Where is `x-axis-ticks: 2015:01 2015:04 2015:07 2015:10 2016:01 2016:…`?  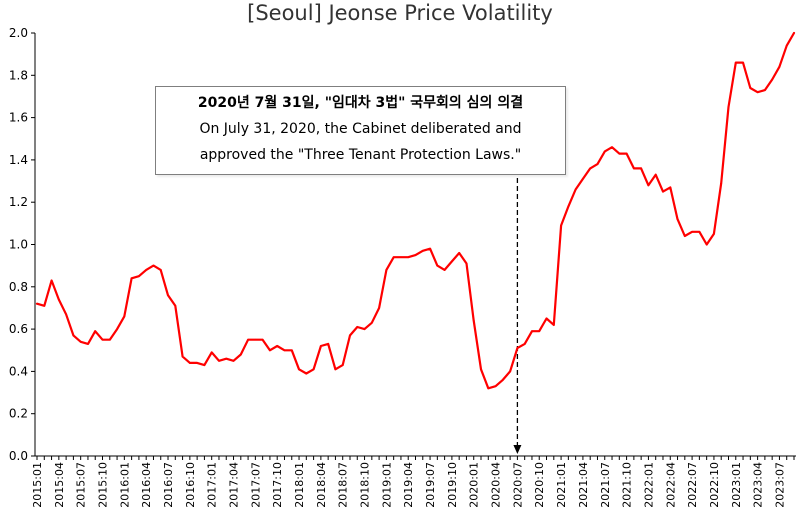
x-axis-ticks: 2015:01 2015:04 2015:07 2015:10 2016:01 2016:… is located at coordinates (413, 482).